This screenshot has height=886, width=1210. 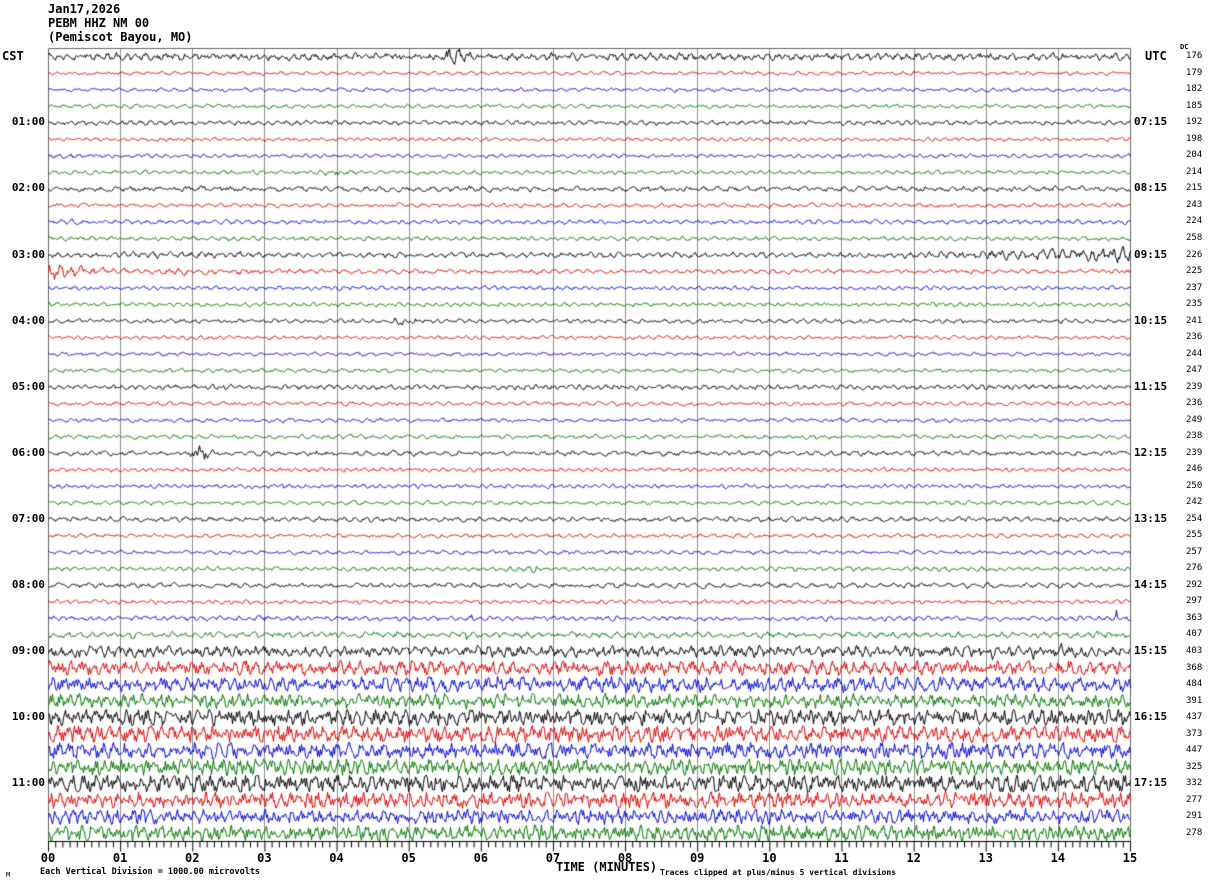 What do you see at coordinates (1194, 568) in the screenshot?
I see `dc-value-row-32: 276` at bounding box center [1194, 568].